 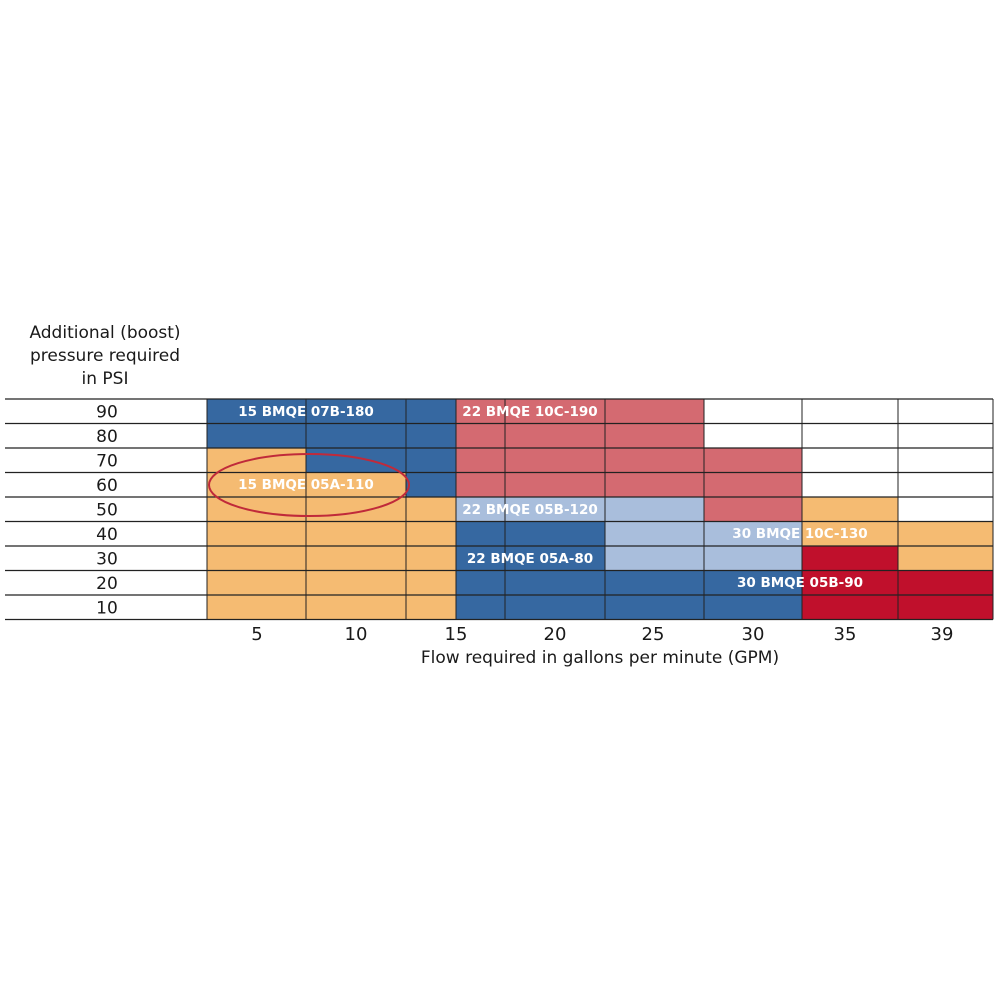 What do you see at coordinates (256, 634) in the screenshot?
I see `flow-tick-label: 5` at bounding box center [256, 634].